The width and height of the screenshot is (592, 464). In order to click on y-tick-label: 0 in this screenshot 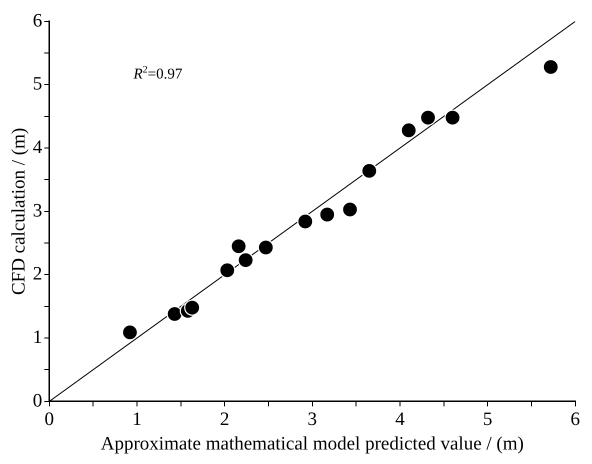, I will do `click(37, 401)`.